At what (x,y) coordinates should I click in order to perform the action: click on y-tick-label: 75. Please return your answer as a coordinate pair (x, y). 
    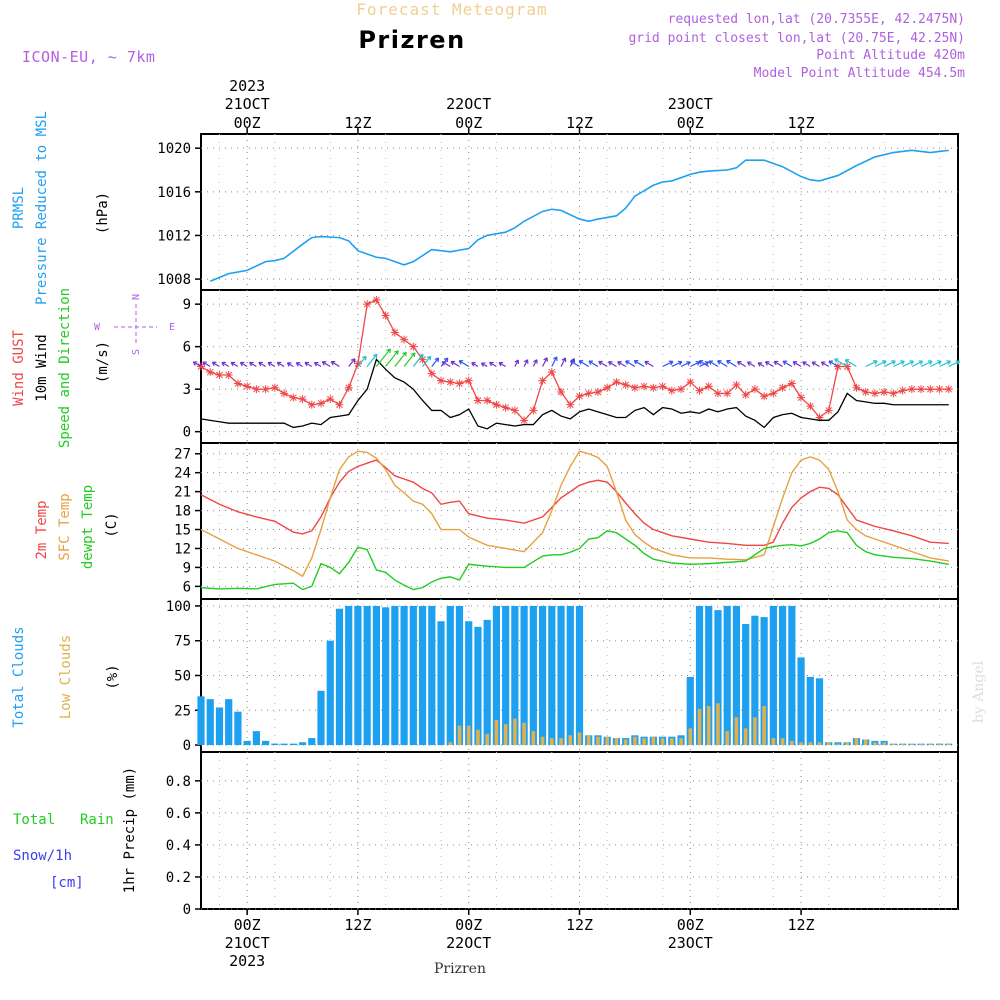
    Looking at the image, I should click on (182, 642).